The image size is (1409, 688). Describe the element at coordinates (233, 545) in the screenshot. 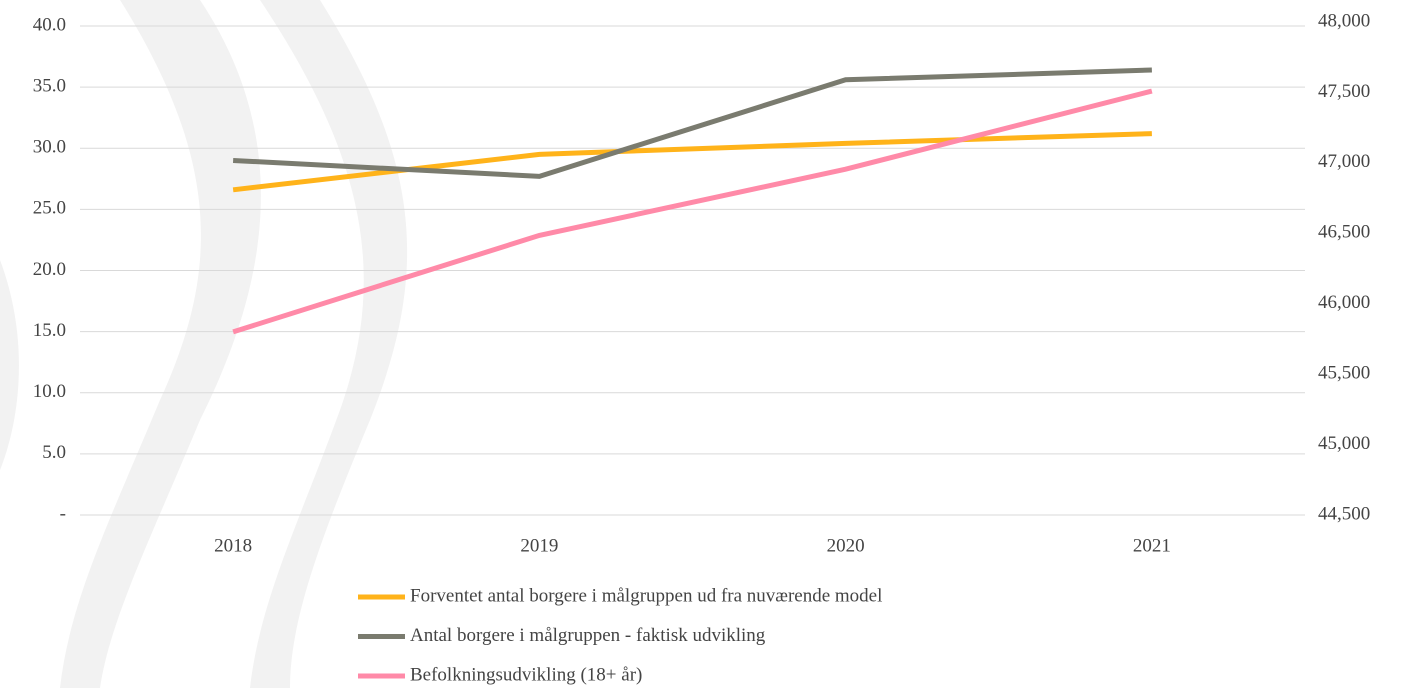

I see `x-tick-label: 2018` at that location.